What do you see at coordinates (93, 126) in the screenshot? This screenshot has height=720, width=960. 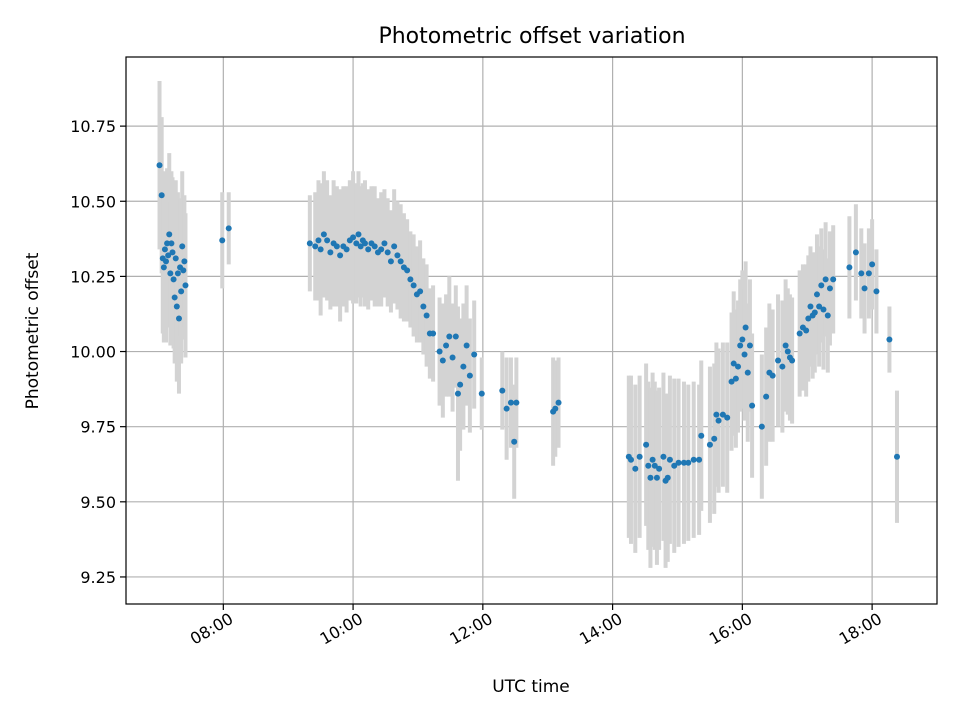 I see `y-tick-label: 10.75` at bounding box center [93, 126].